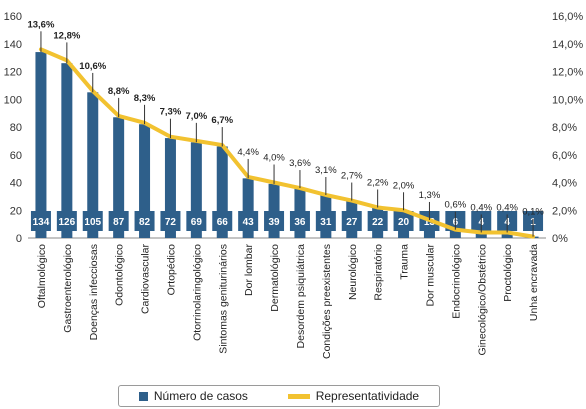 Image resolution: width=586 pixels, height=409 pixels. I want to click on y-left-tick-label: 40, so click(16, 184).